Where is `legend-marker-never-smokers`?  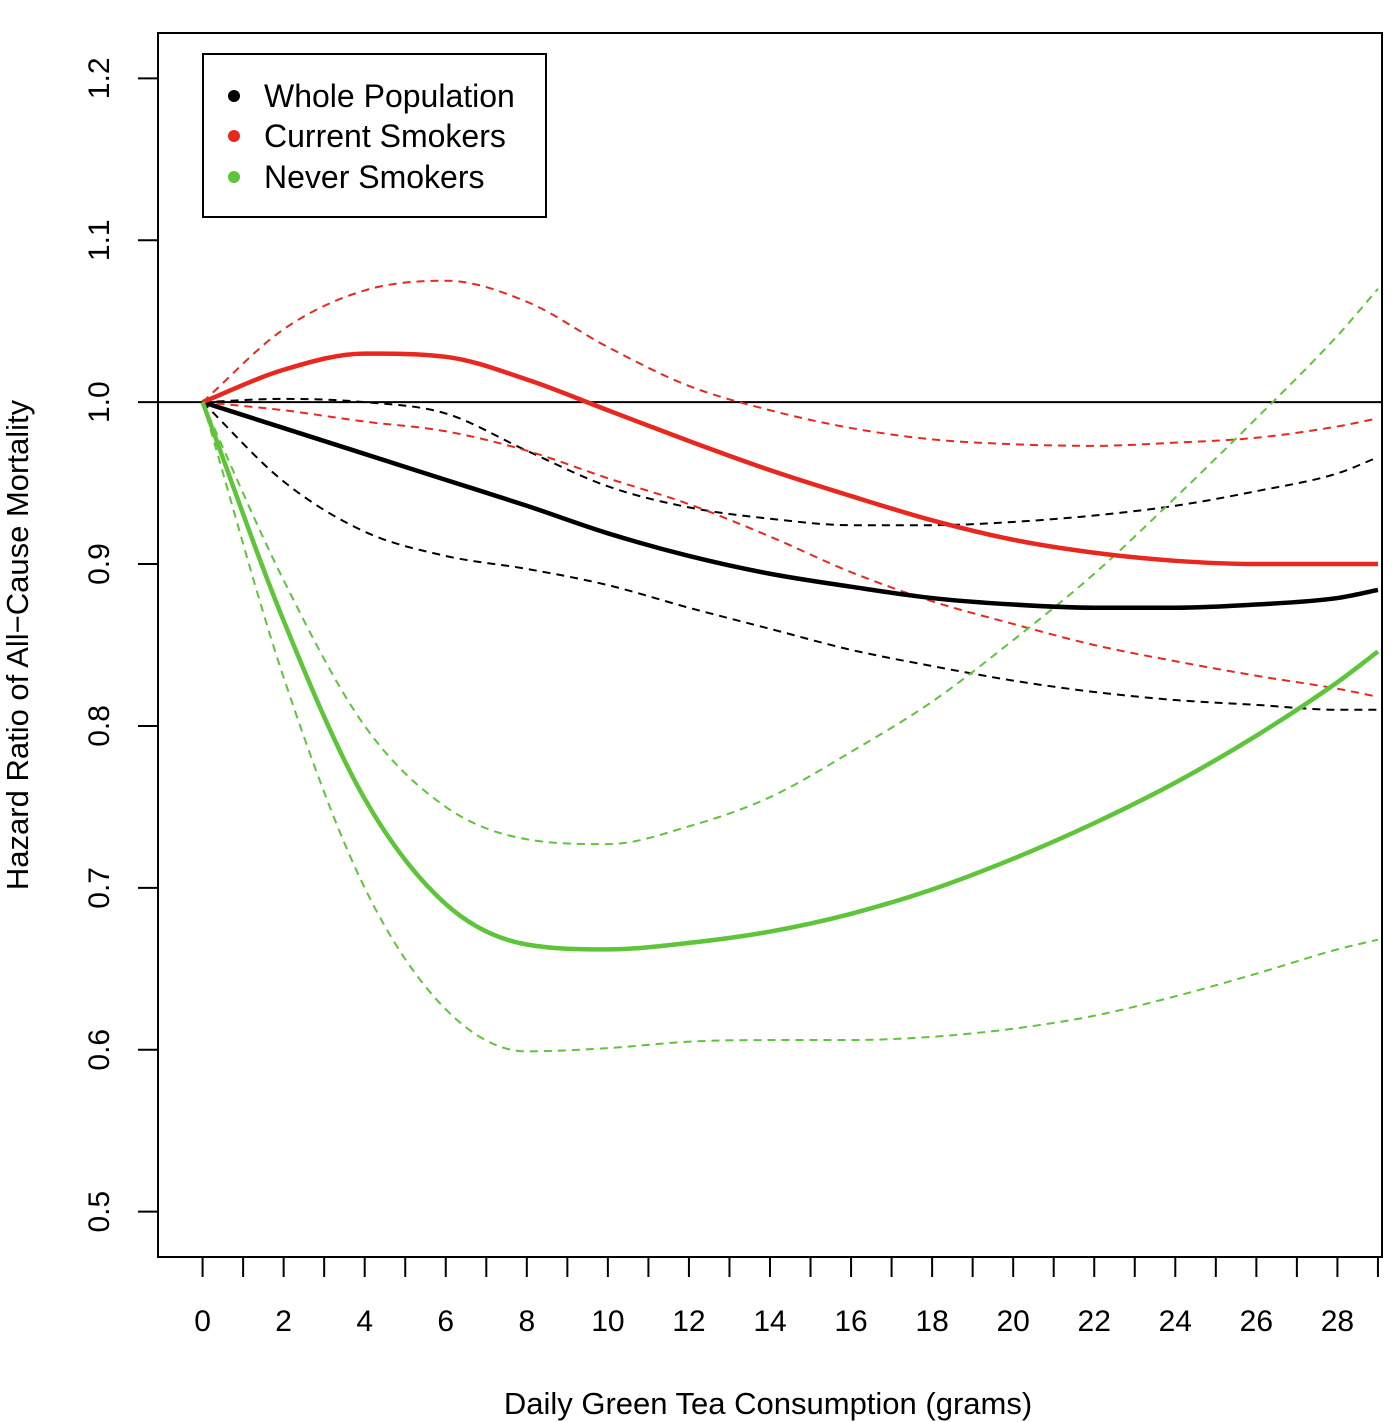
legend-marker-never-smokers is located at coordinates (234, 177).